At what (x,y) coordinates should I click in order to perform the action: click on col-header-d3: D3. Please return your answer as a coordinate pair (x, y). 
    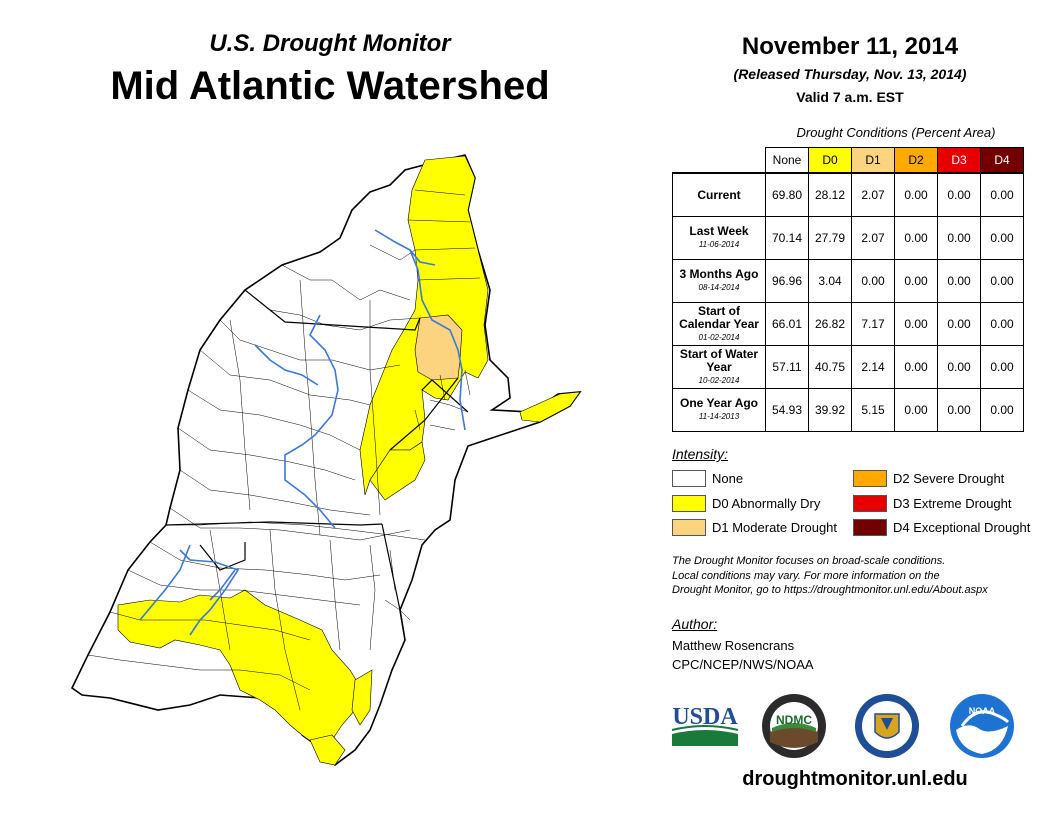
    Looking at the image, I should click on (959, 160).